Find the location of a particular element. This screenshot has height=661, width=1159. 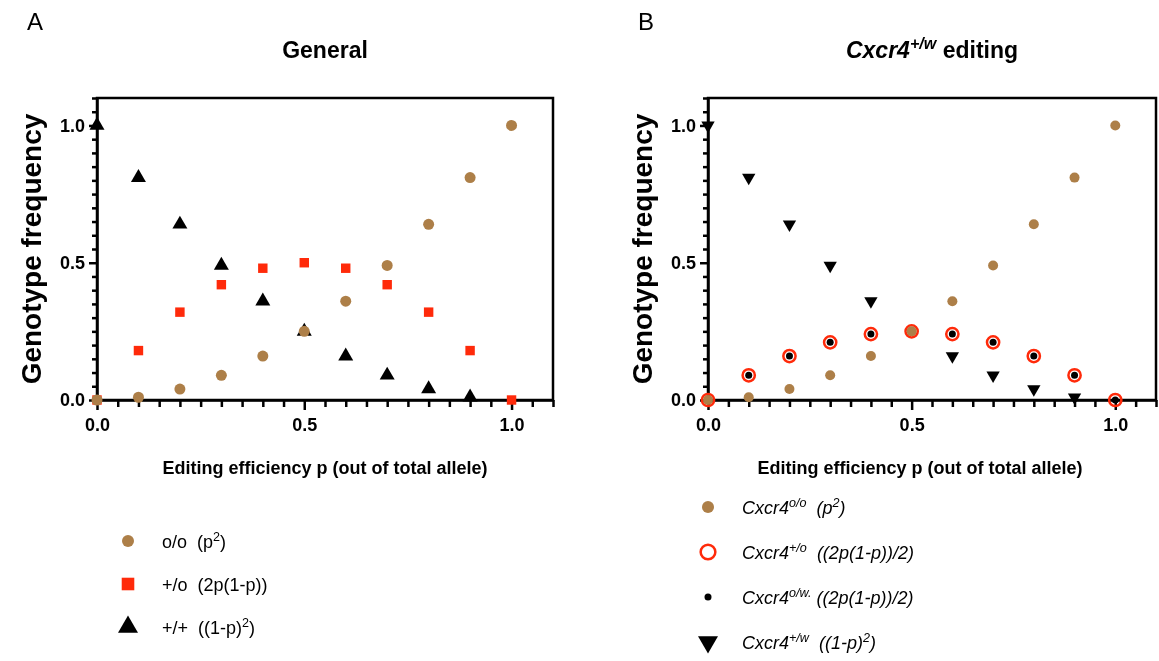

text: B is located at coordinates (646, 21).